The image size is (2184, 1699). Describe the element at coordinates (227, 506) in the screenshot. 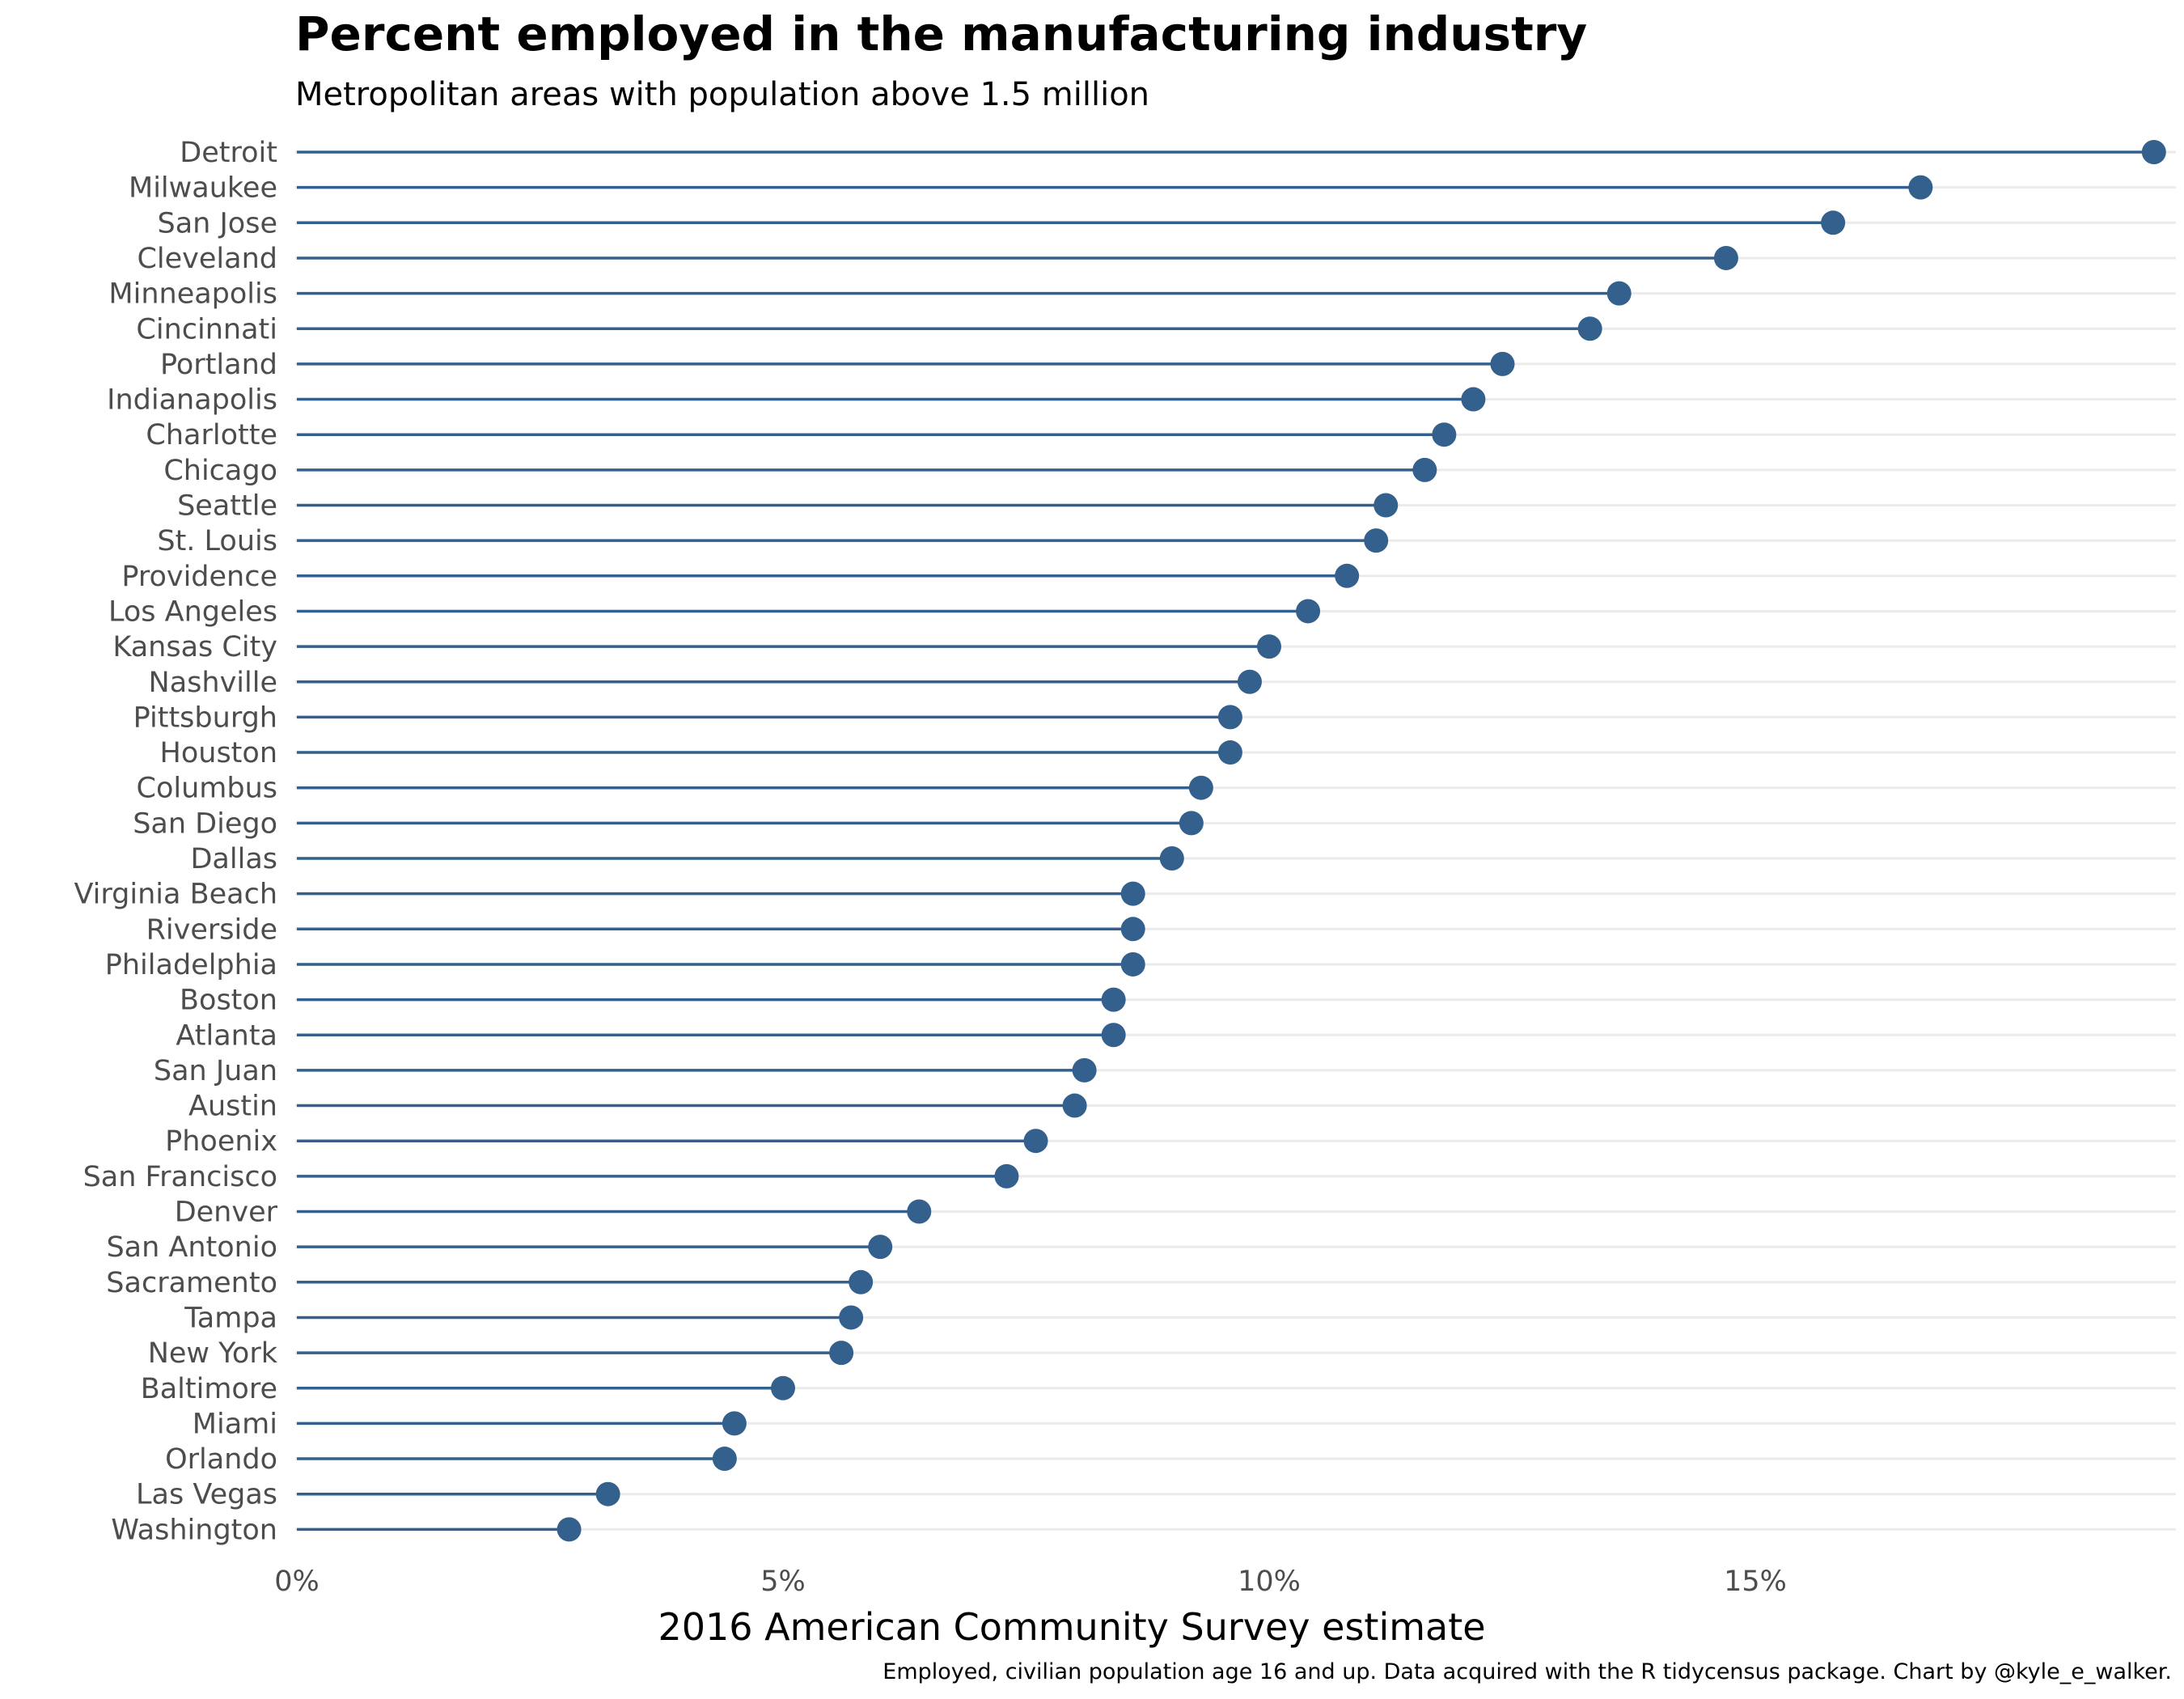

I see `category-label: Seattle` at that location.